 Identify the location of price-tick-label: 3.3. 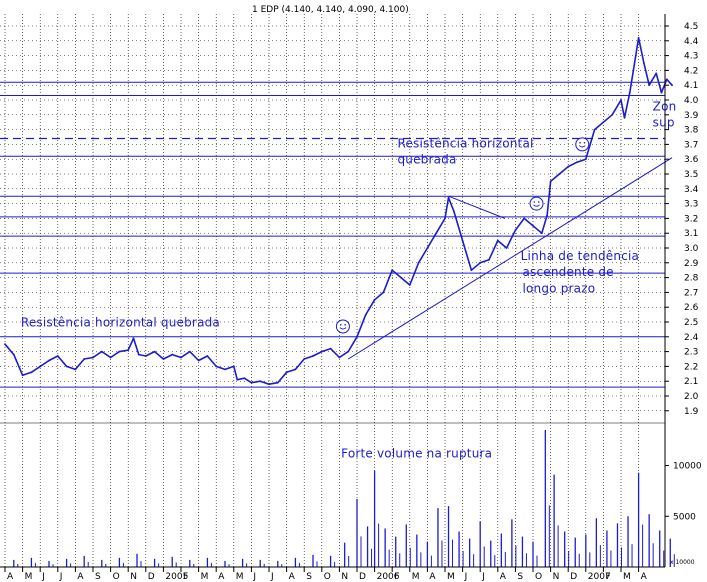
(691, 205).